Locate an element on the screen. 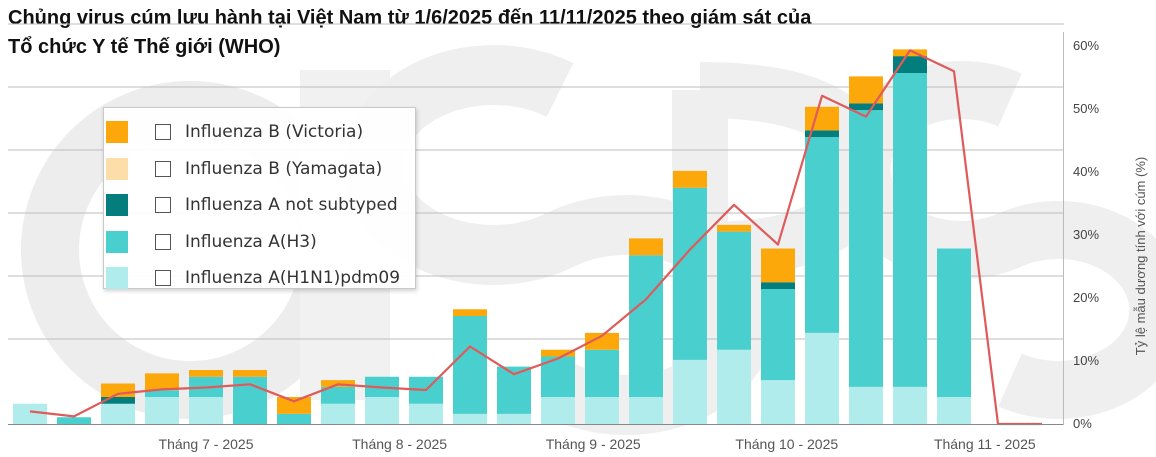  legend-label: Influenza A(H3) is located at coordinates (251, 241).